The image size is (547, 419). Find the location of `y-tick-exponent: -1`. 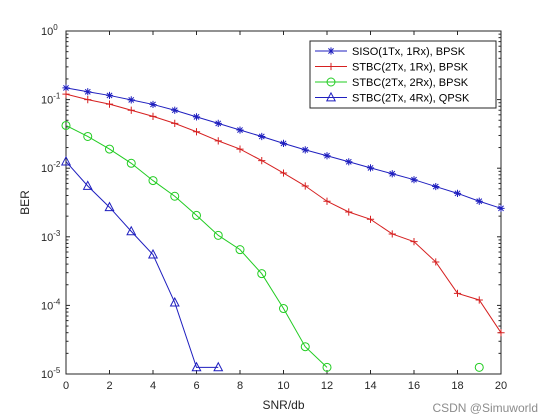

y-tick-exponent: -1 is located at coordinates (57, 96).